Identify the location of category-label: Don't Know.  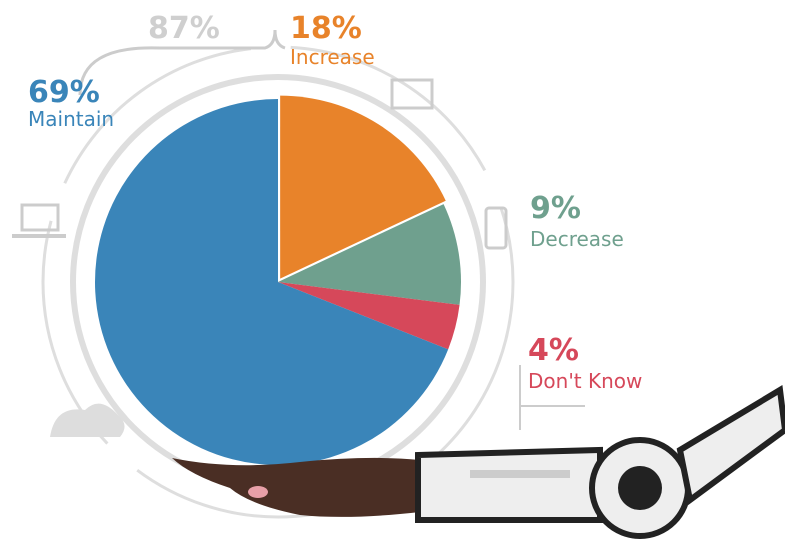
(585, 381).